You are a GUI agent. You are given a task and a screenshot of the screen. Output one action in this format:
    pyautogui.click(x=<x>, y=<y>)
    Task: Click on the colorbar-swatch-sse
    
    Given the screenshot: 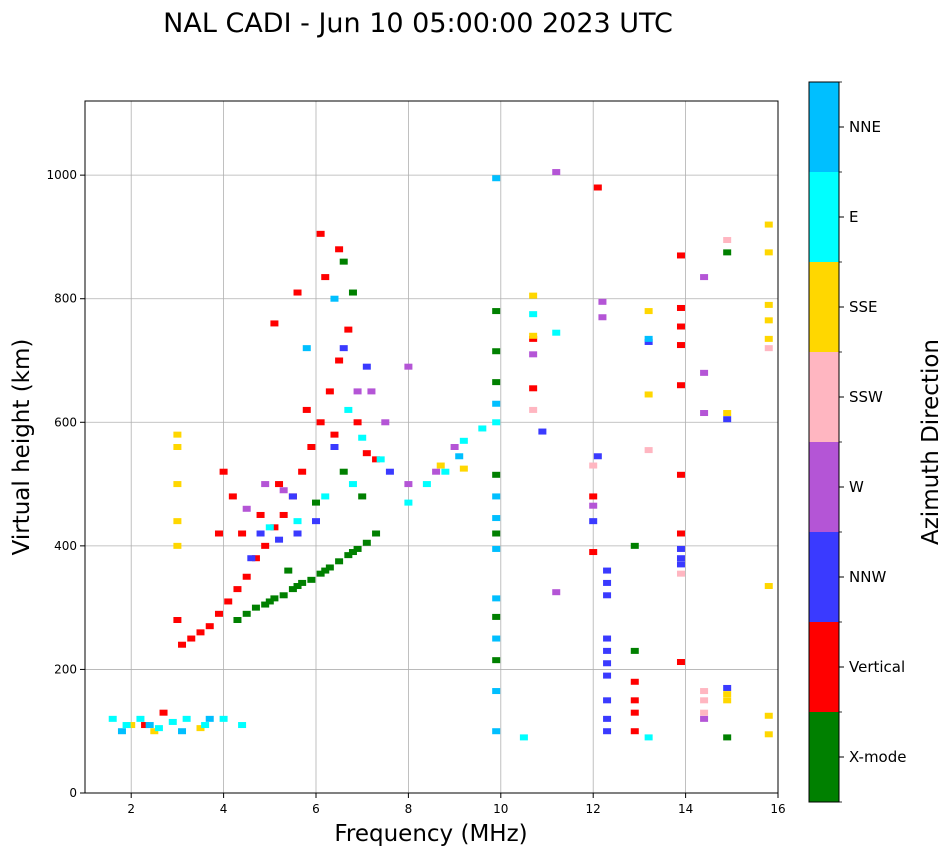 What is the action you would take?
    pyautogui.click(x=824, y=307)
    